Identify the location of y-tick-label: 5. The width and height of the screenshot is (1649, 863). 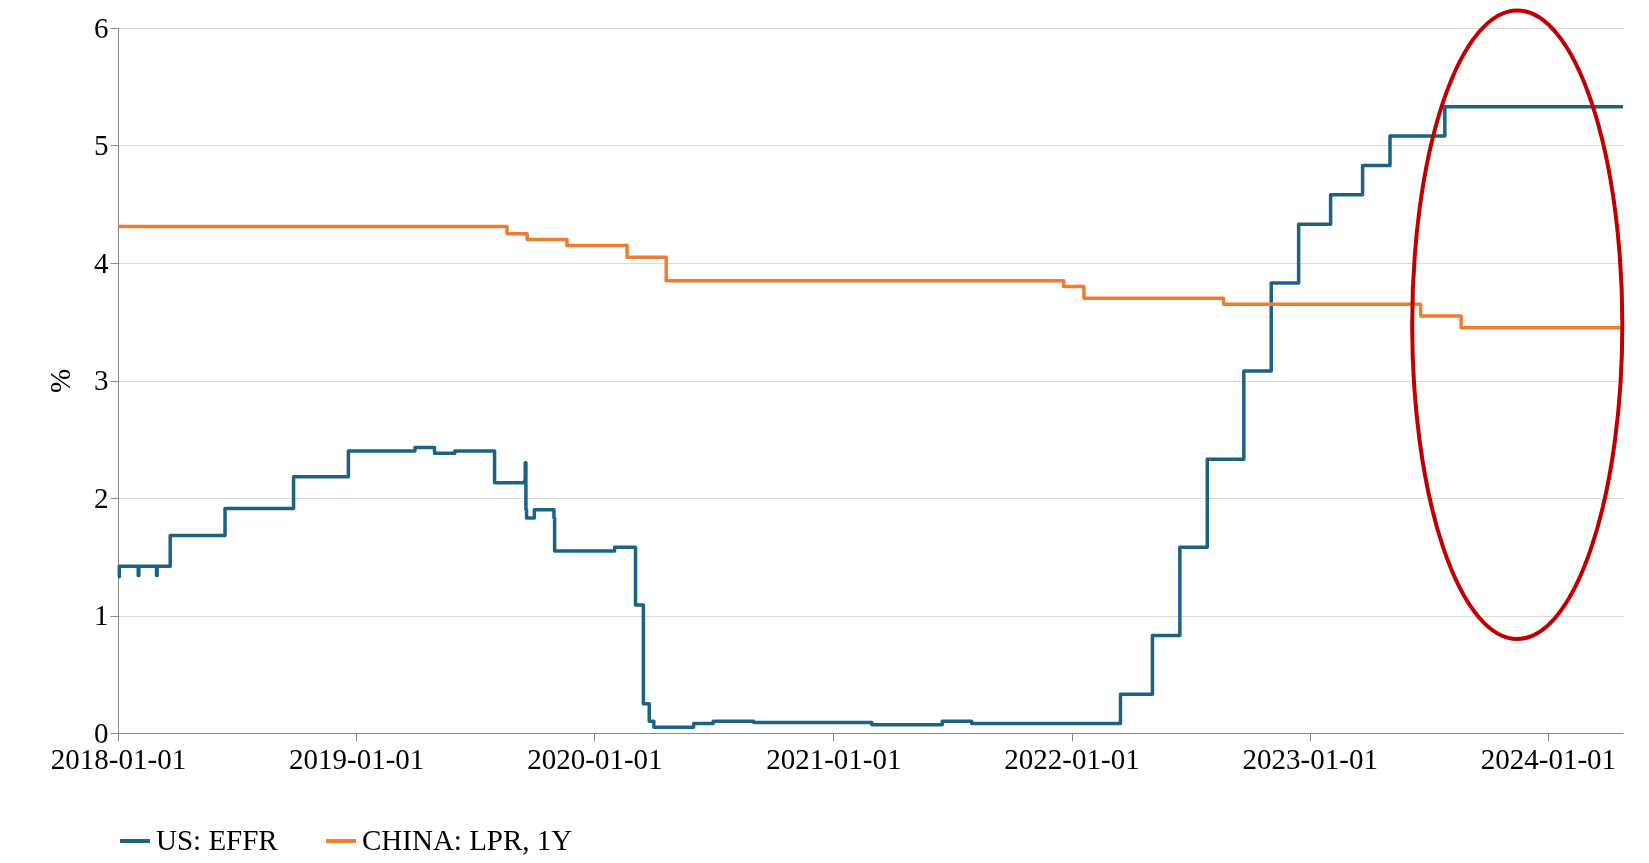
(101, 145).